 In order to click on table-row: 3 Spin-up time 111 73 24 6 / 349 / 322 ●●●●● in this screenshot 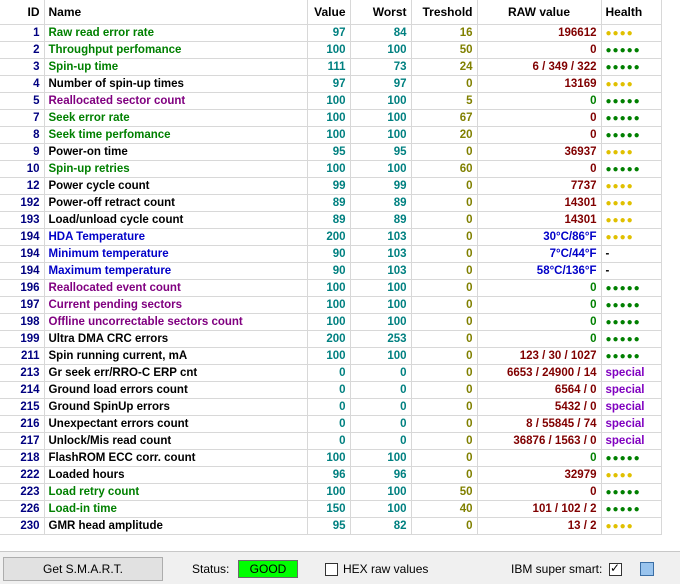, I will do `click(331, 67)`.